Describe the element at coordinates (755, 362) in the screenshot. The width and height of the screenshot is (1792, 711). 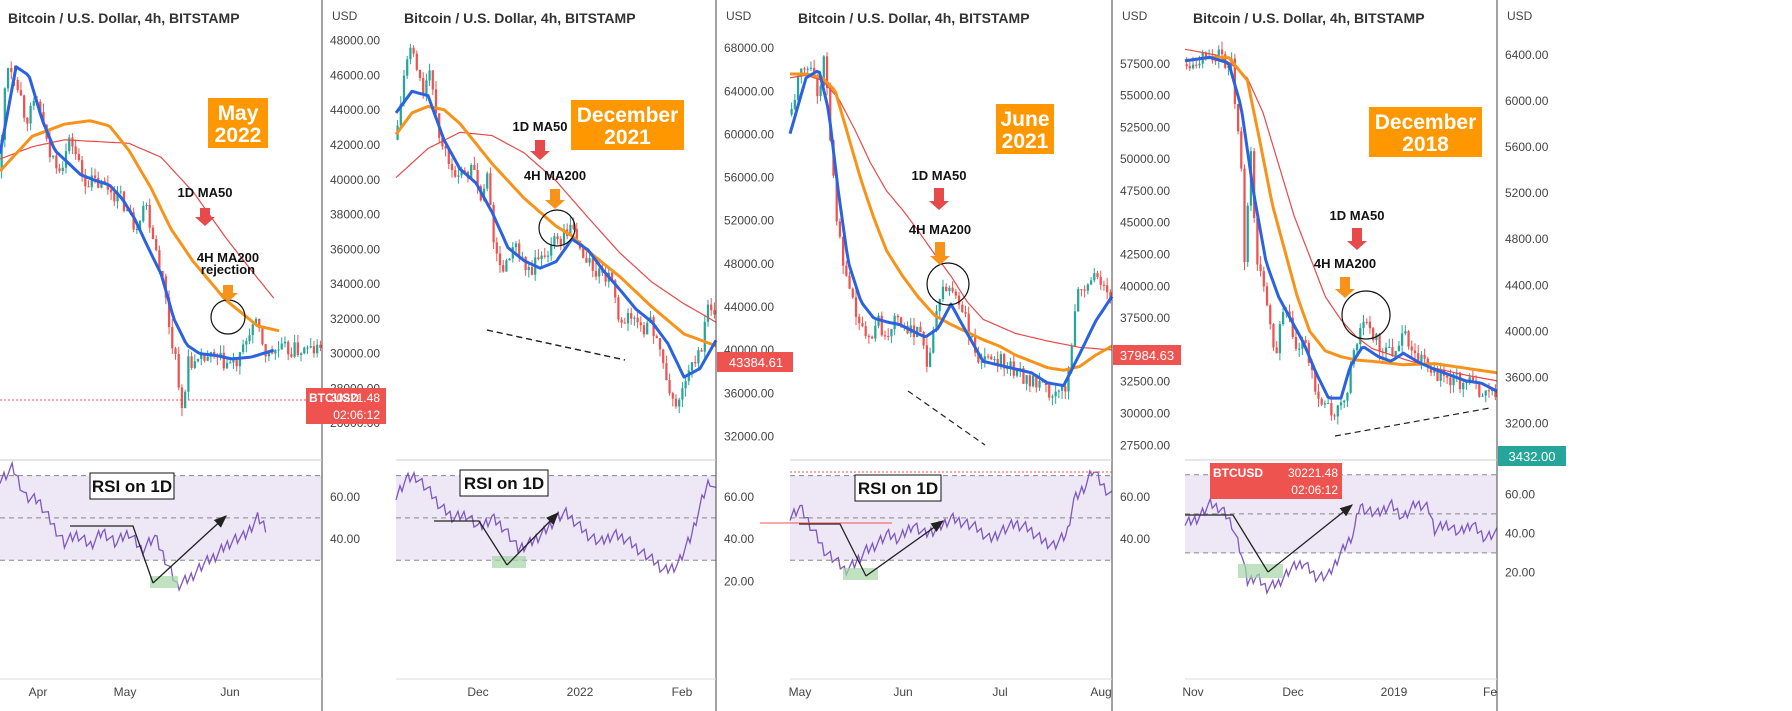
I see `price-tag` at that location.